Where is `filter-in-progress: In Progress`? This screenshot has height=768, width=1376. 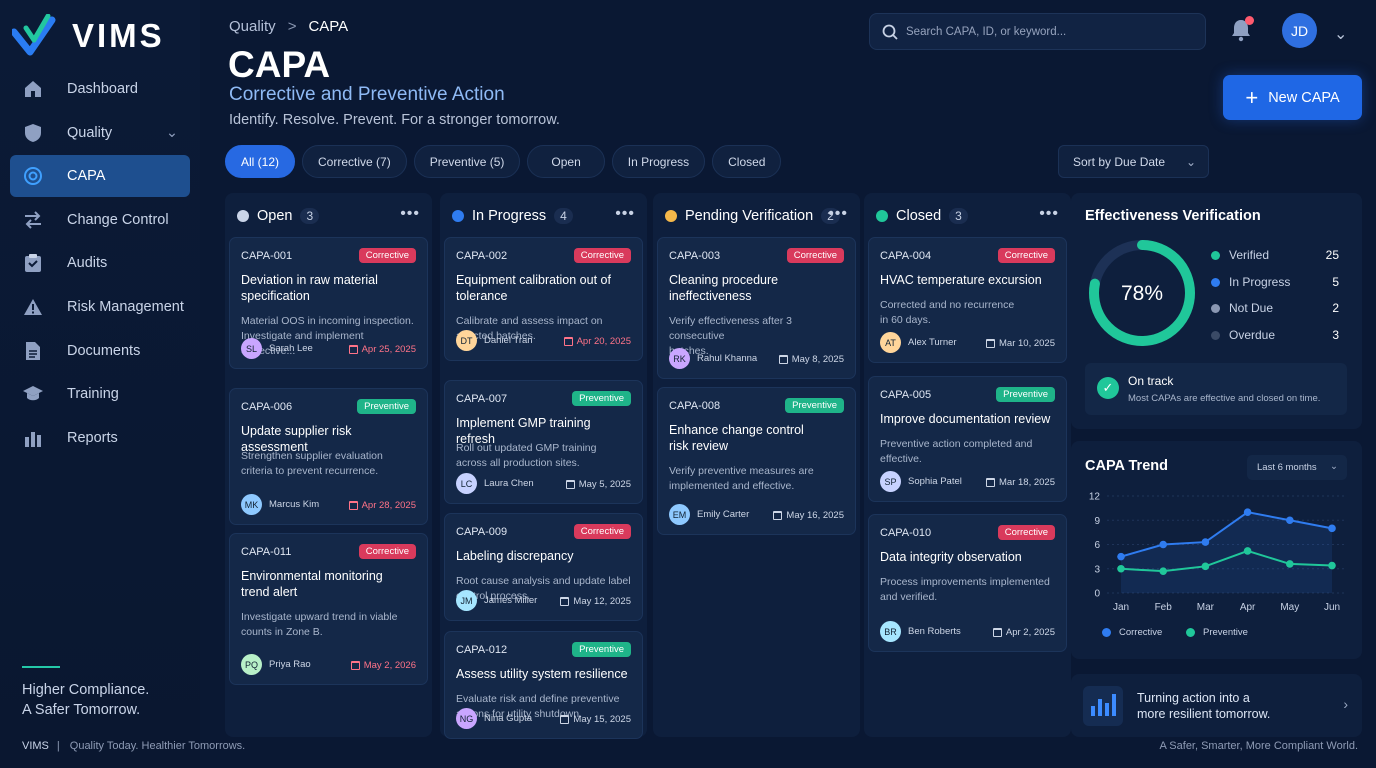 filter-in-progress: In Progress is located at coordinates (658, 161).